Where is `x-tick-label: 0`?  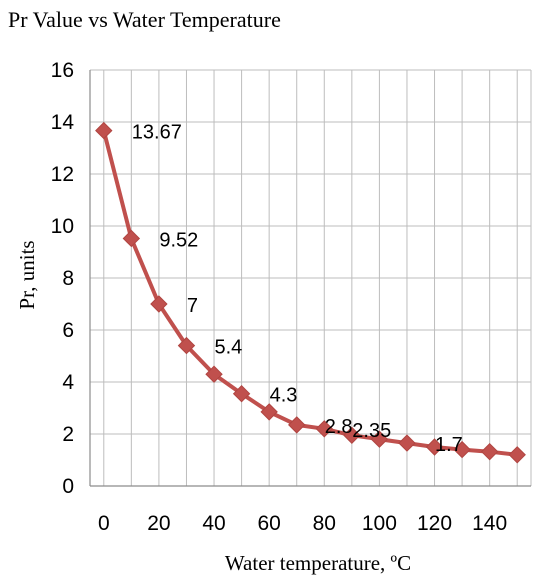
x-tick-label: 0 is located at coordinates (104, 523).